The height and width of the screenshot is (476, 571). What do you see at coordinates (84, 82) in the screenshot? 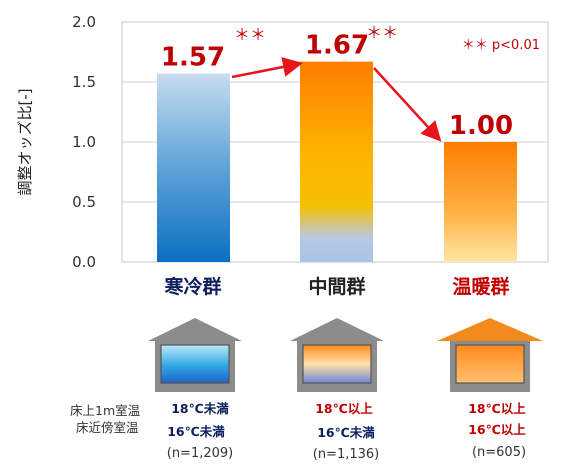
I see `y-tick-label: 1.5` at bounding box center [84, 82].